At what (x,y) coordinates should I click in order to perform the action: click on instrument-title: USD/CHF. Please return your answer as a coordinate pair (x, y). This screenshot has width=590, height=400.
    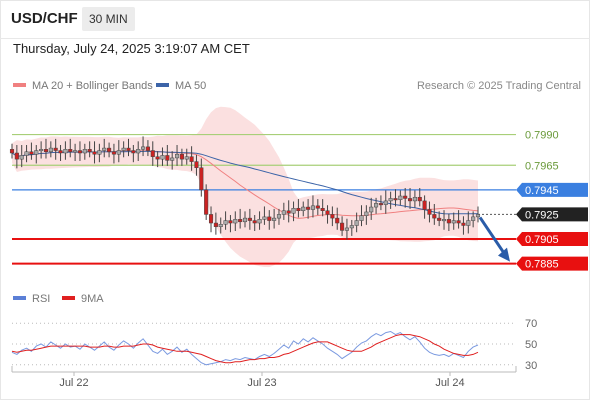
    Looking at the image, I should click on (44, 18).